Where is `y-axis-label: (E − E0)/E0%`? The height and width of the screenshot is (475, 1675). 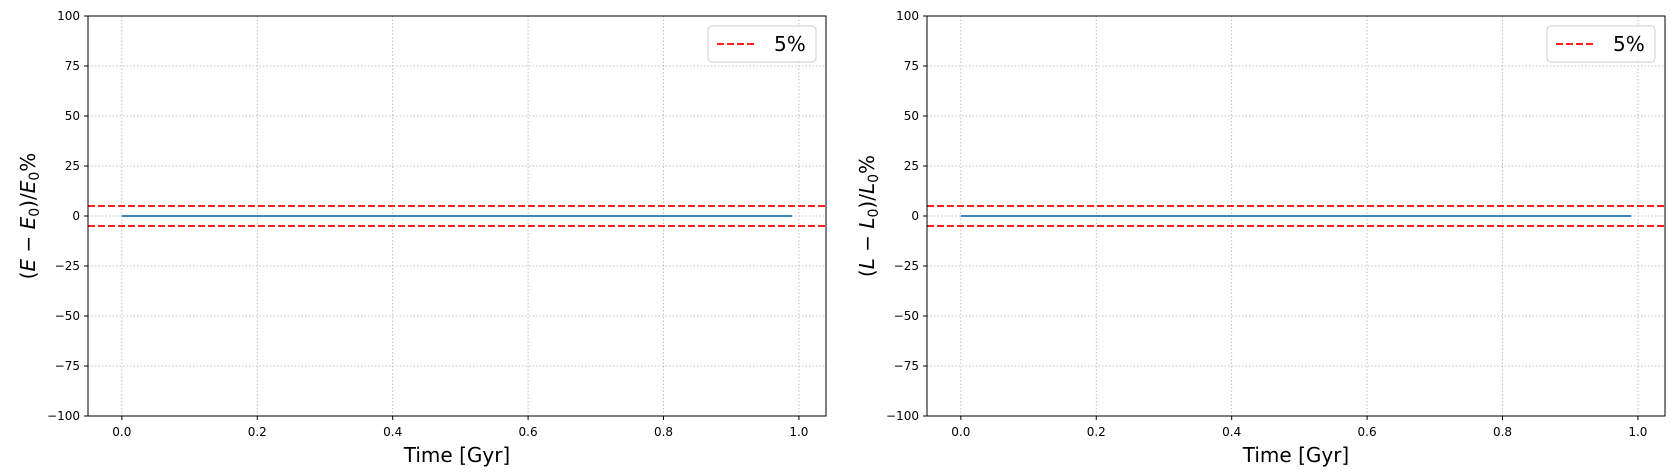
y-axis-label: (E − E0)/E0% is located at coordinates (29, 216).